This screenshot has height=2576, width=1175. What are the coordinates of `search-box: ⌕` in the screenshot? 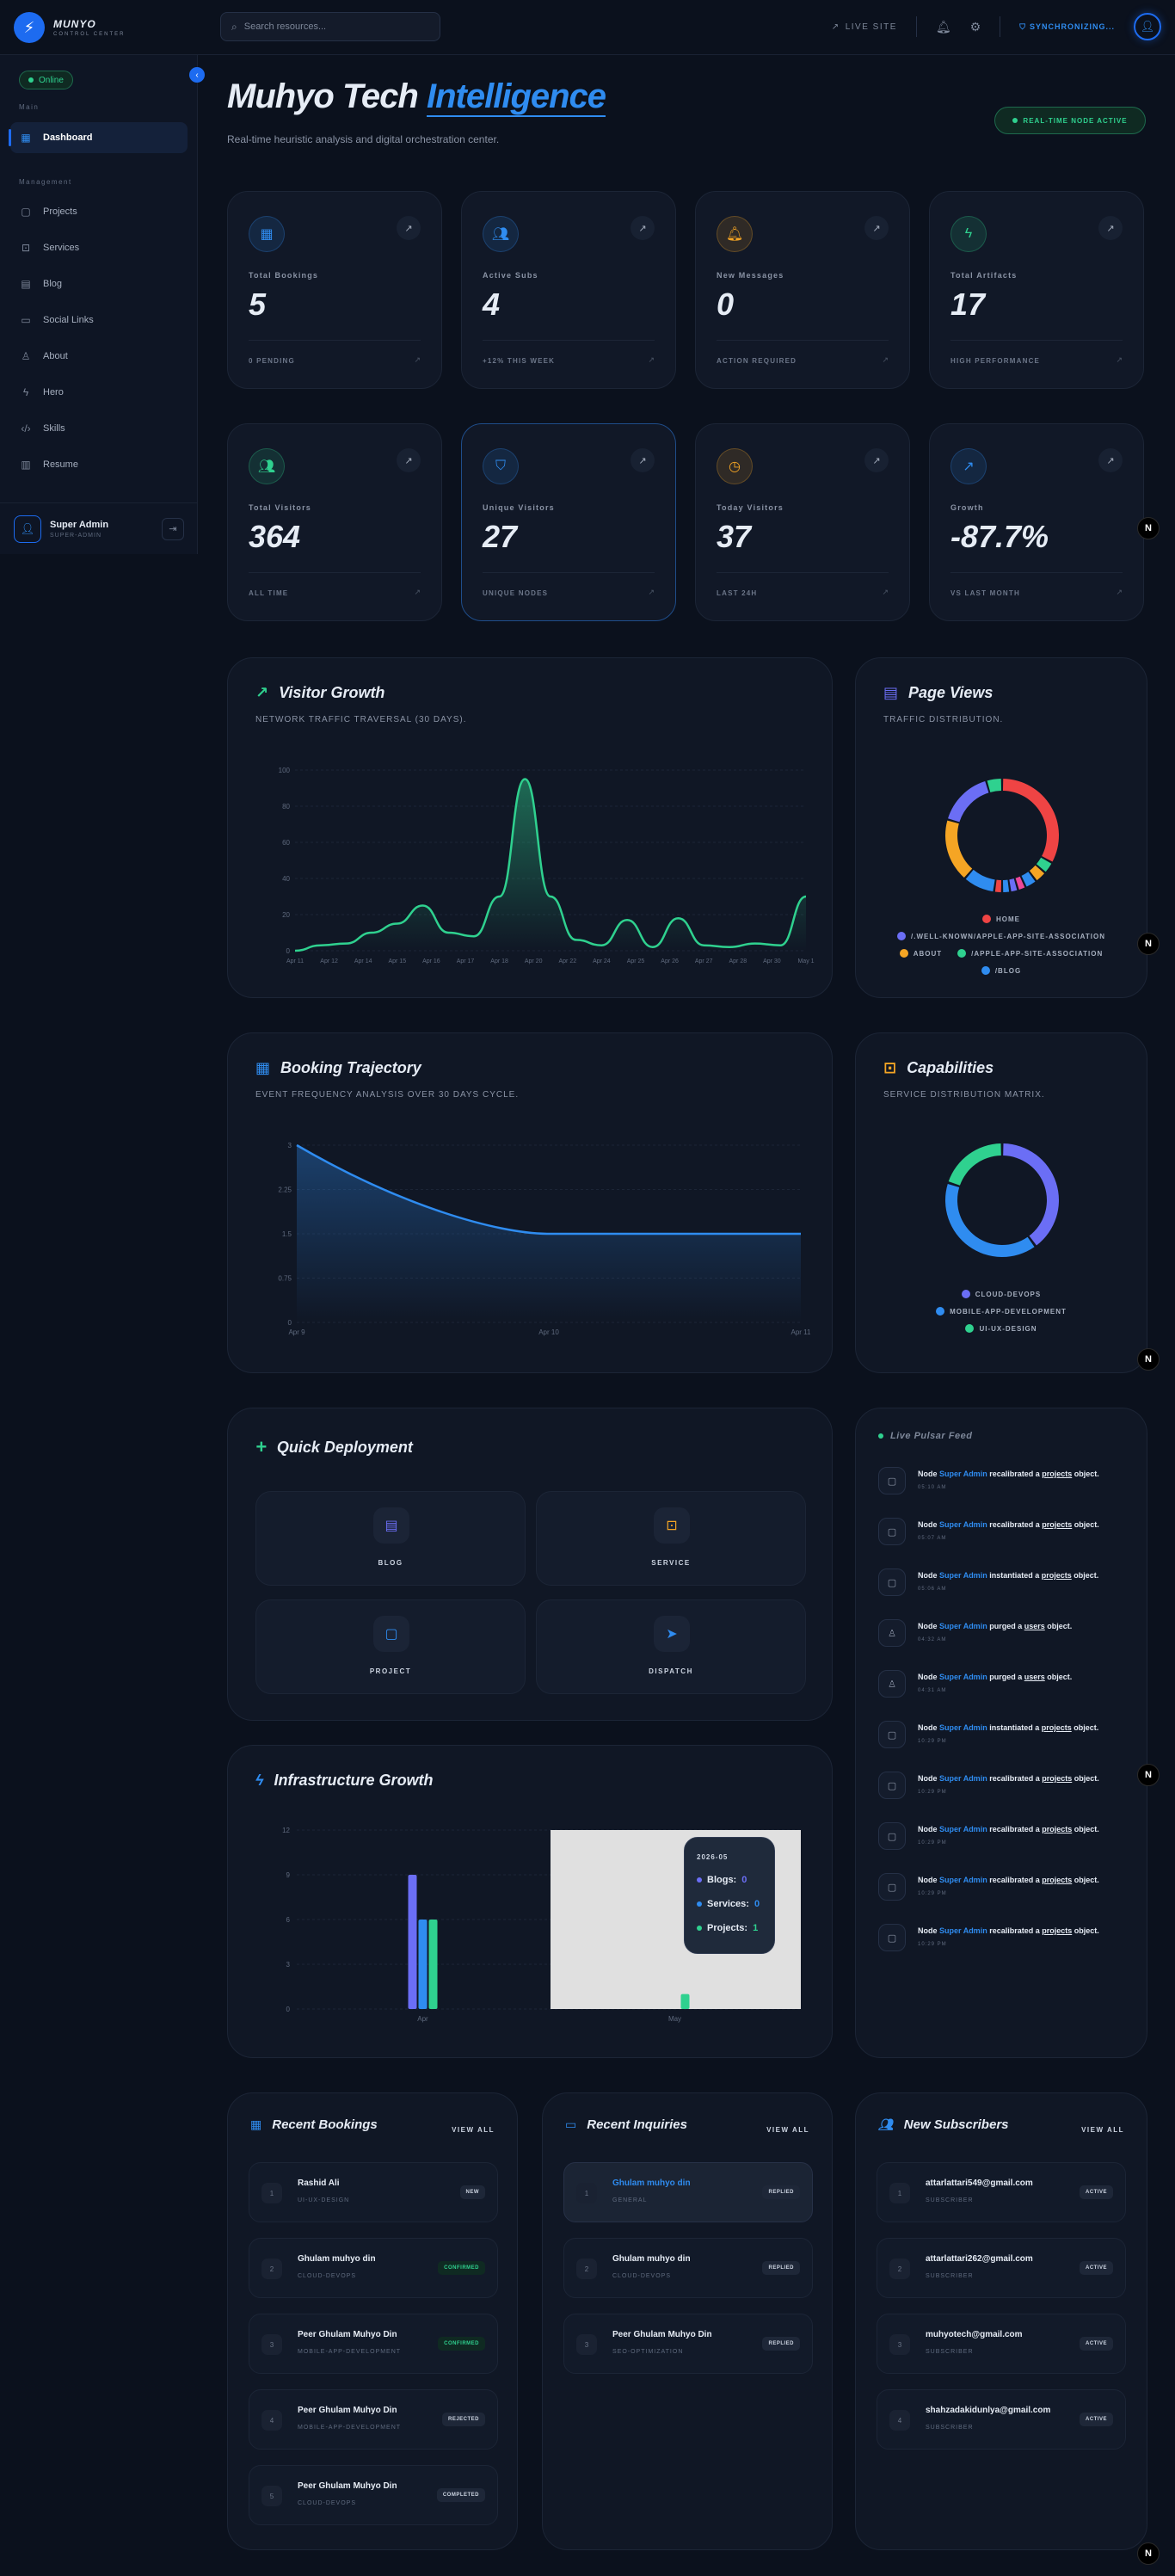 It's located at (330, 26).